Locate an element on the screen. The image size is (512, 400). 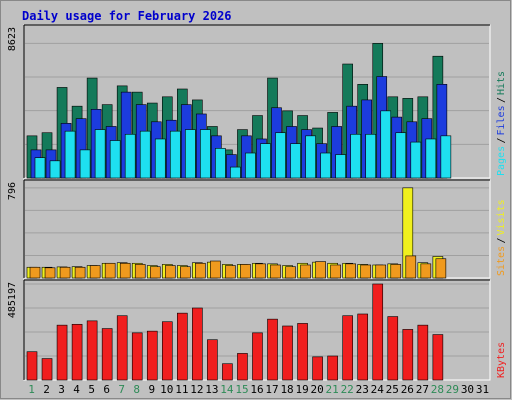
x-tick-label: 31 is located at coordinates (482, 389).